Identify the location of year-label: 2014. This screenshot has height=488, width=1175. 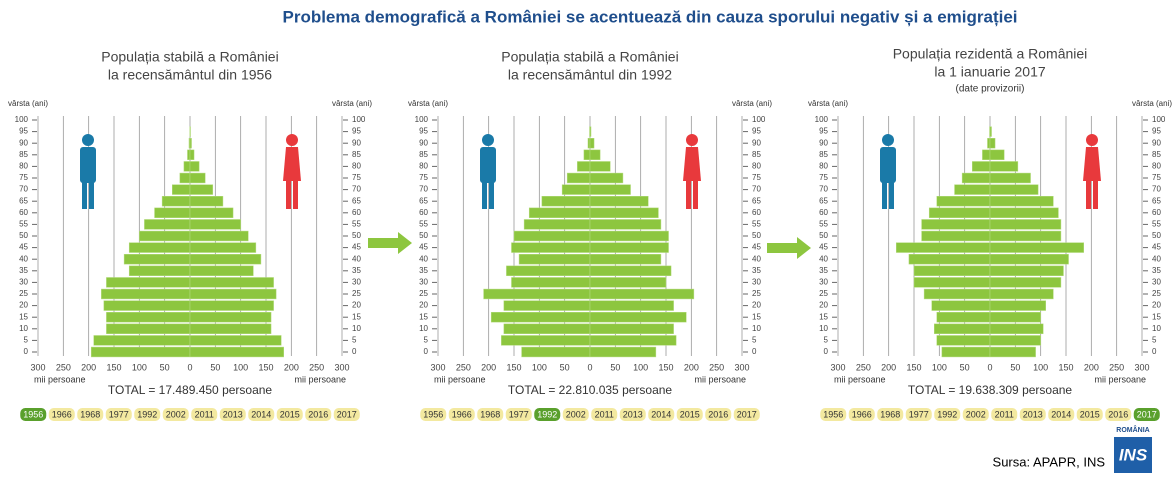
(661, 414).